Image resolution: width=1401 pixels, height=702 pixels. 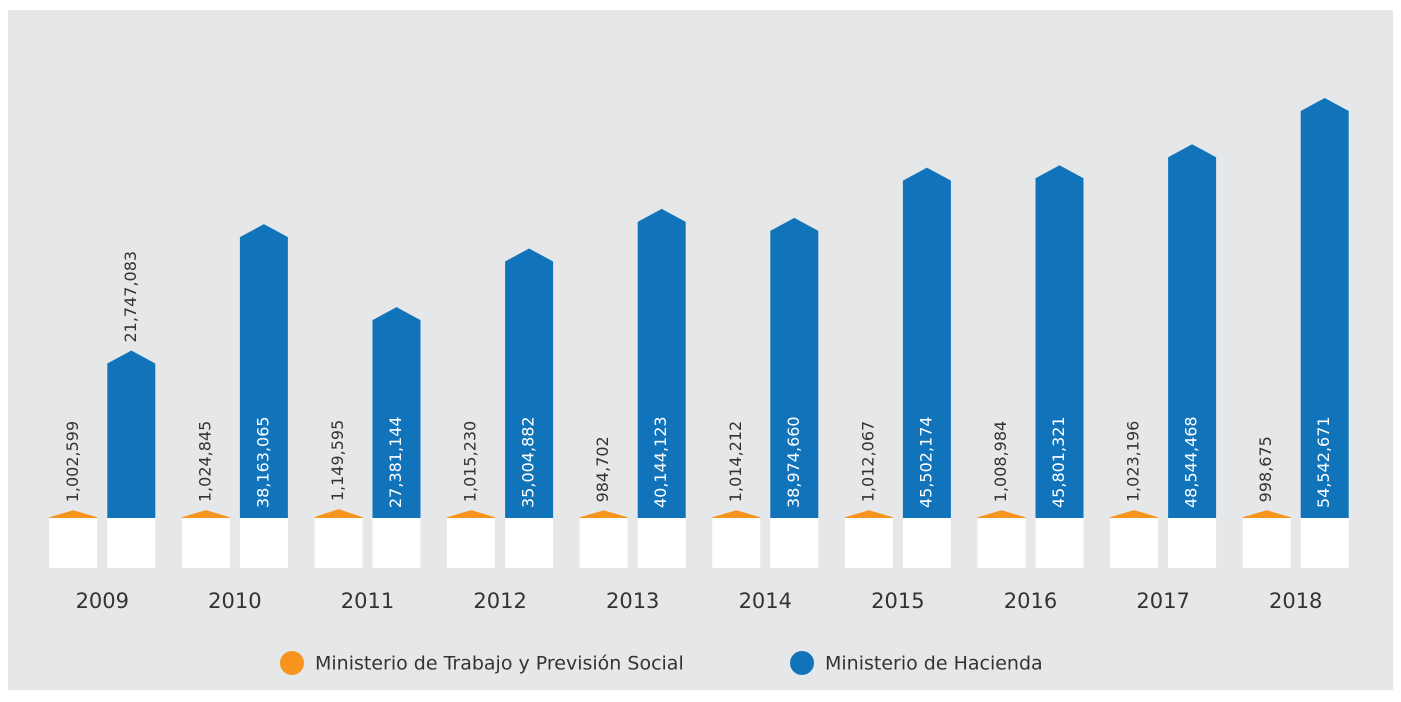 What do you see at coordinates (602, 469) in the screenshot?
I see `value-label: 984,702` at bounding box center [602, 469].